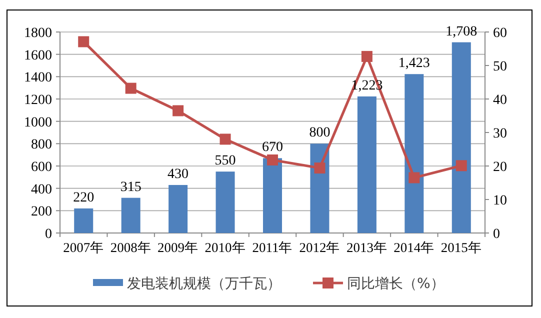  What do you see at coordinates (83, 247) in the screenshot?
I see `x-tick-label: 2007年` at bounding box center [83, 247].